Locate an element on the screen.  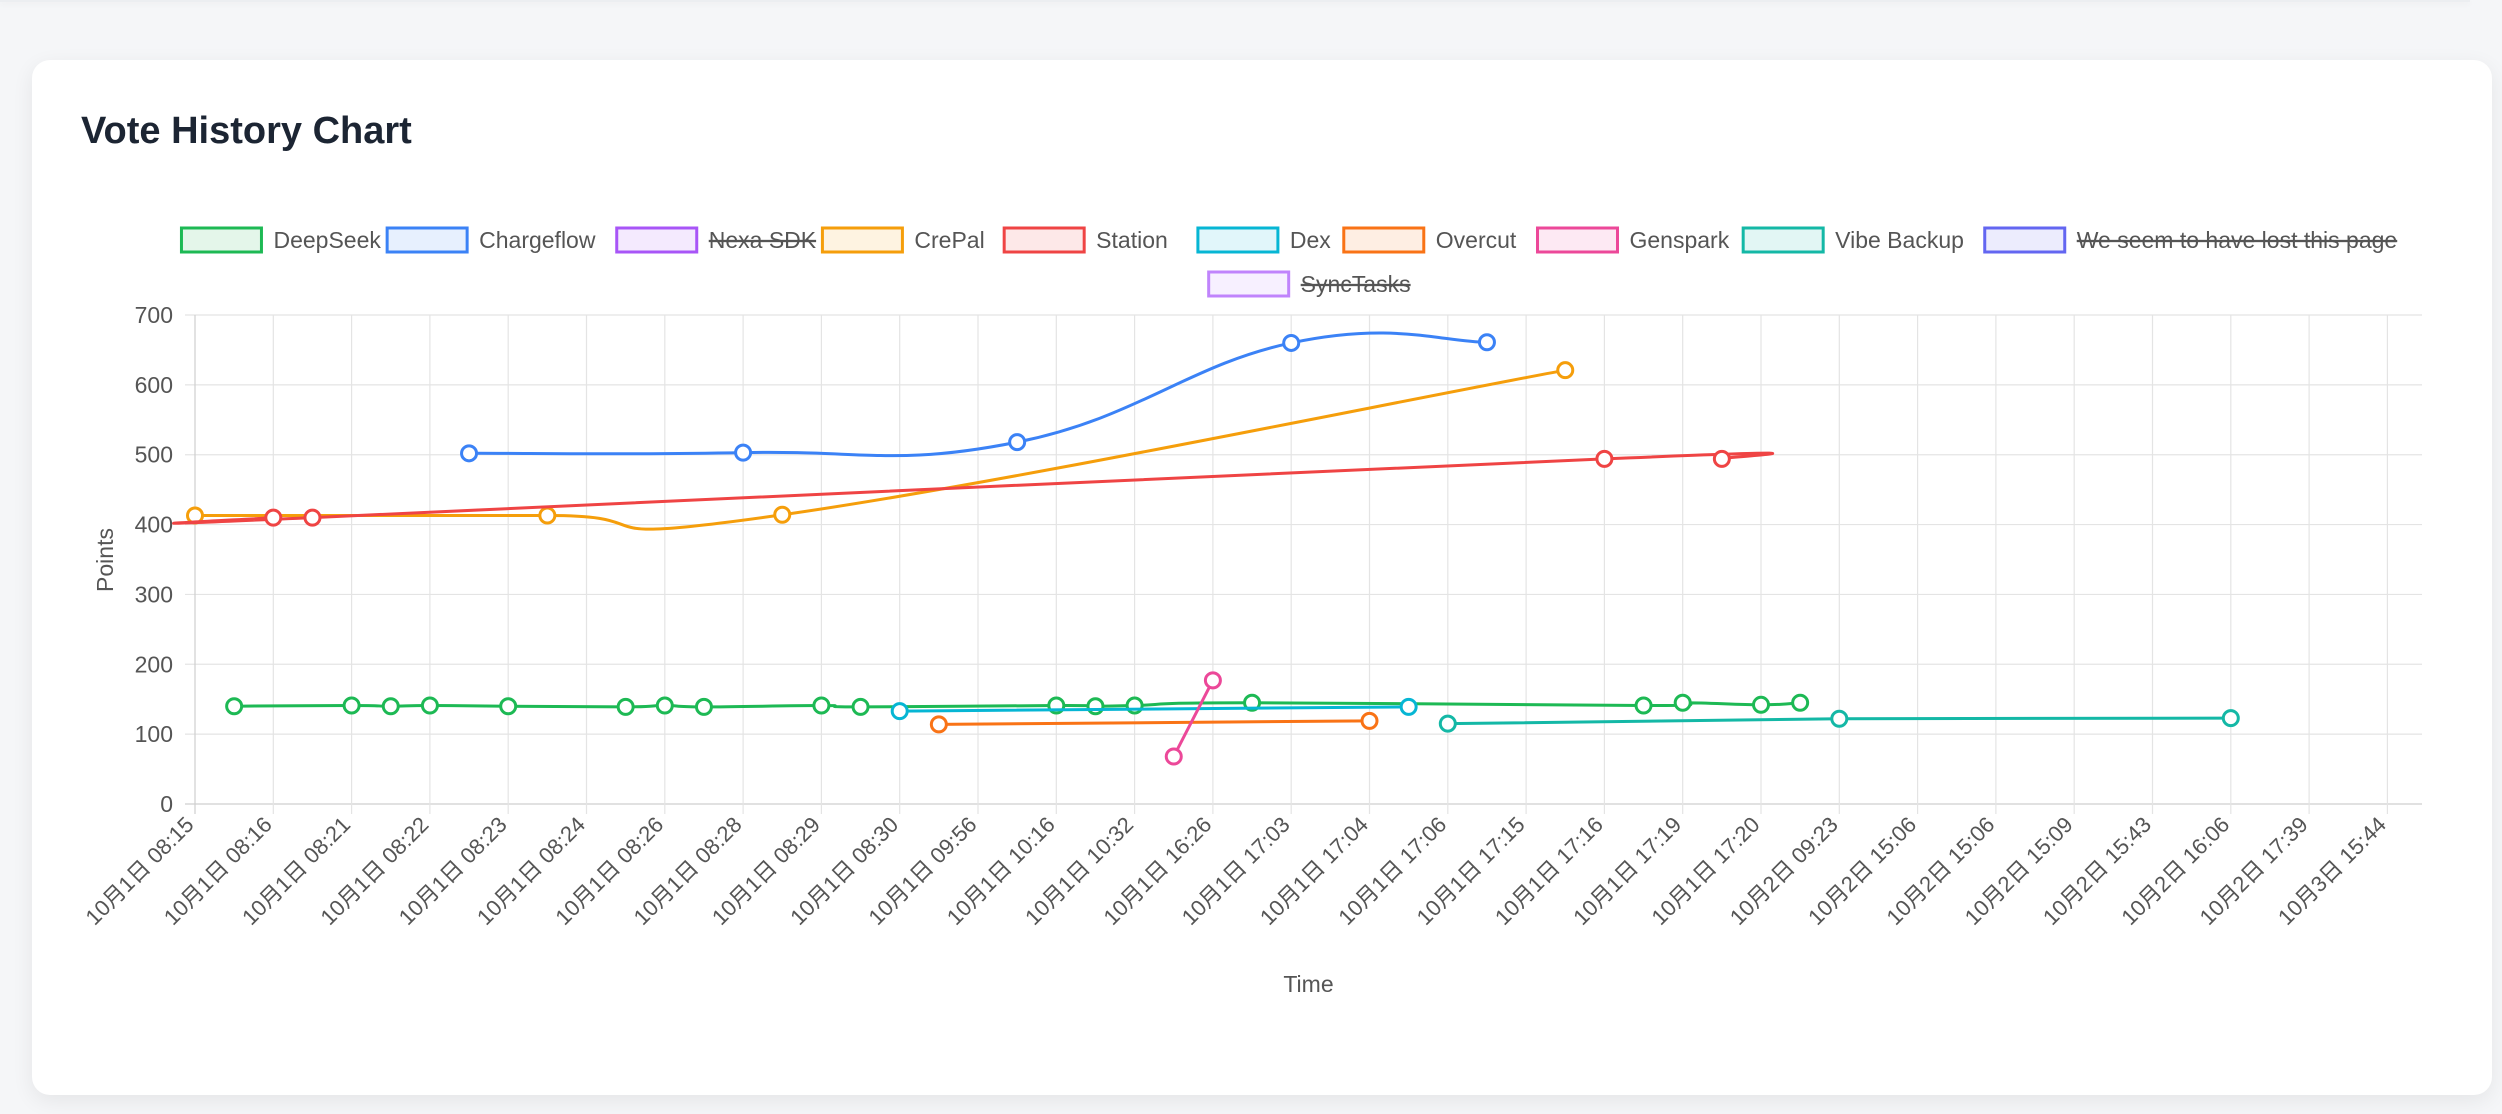
page-title: Vote History Chart is located at coordinates (246, 131).